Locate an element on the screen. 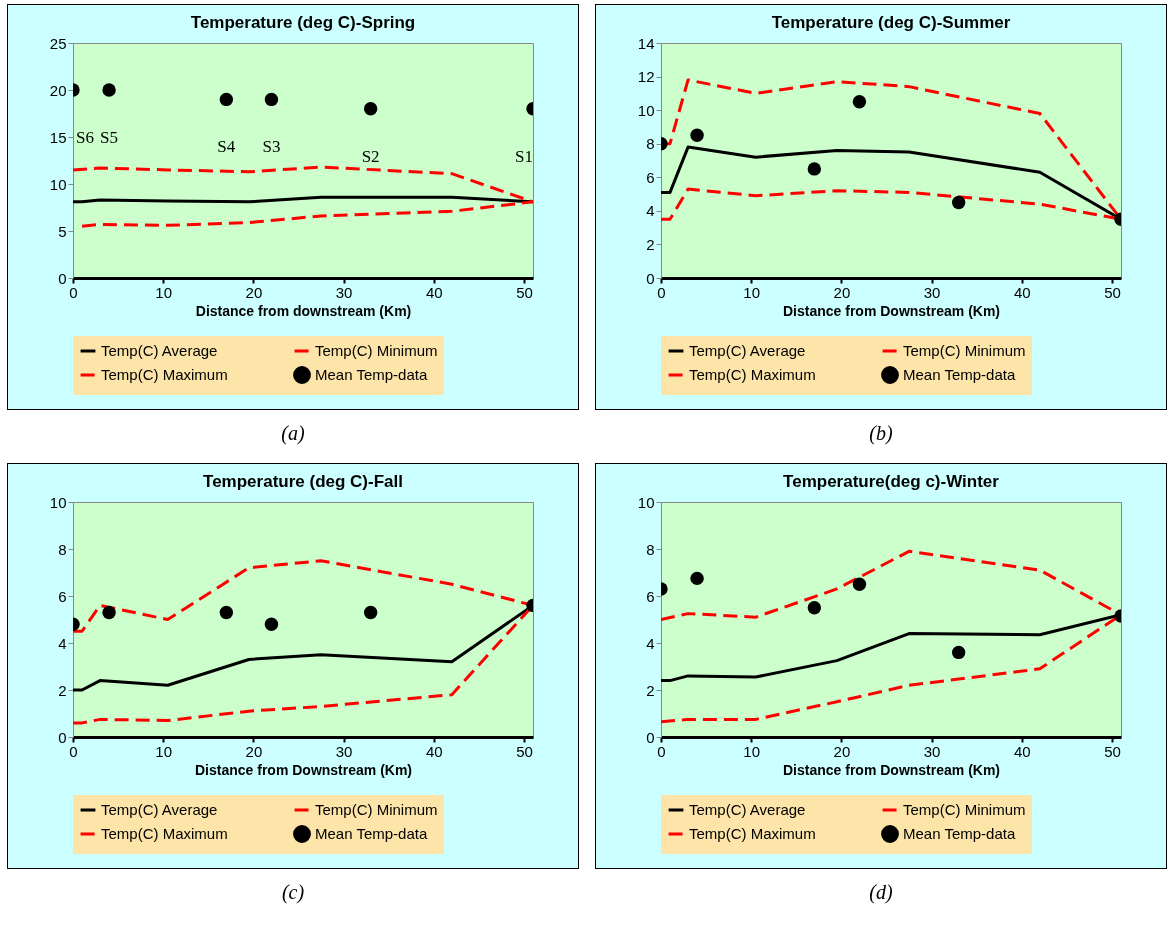  annotation: S4 is located at coordinates (226, 147).